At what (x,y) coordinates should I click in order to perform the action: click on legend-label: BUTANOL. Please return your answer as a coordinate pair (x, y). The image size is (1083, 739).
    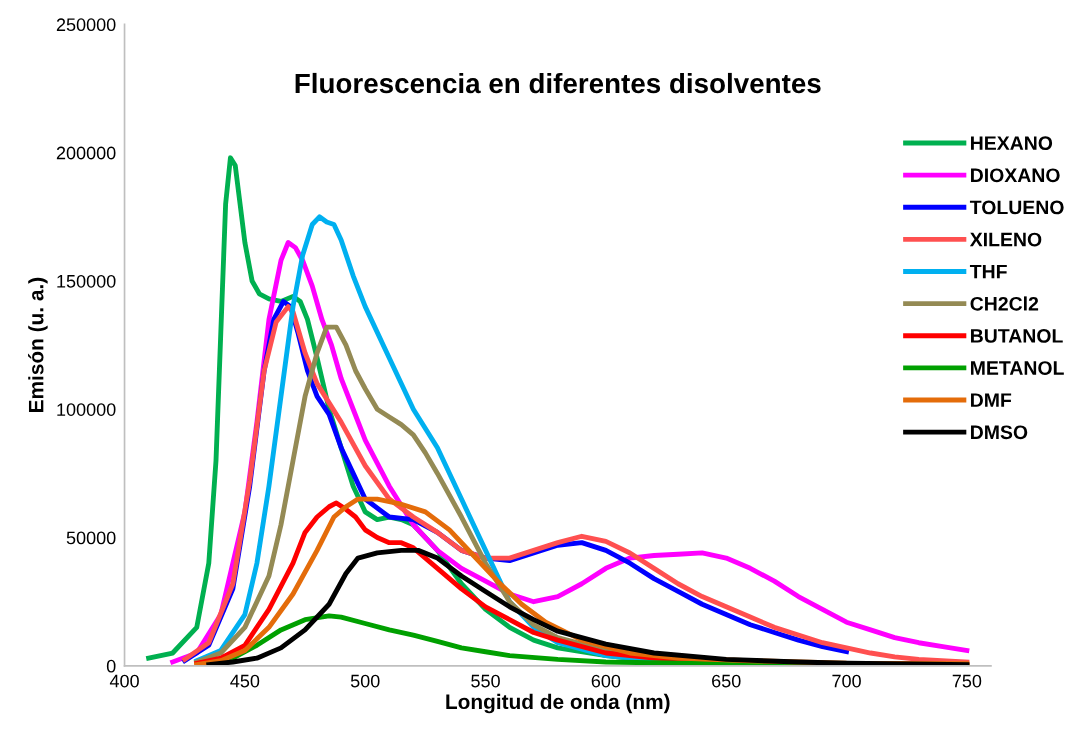
    Looking at the image, I should click on (1017, 336).